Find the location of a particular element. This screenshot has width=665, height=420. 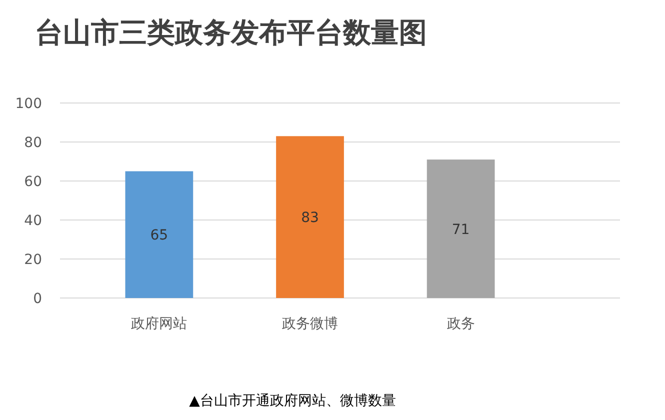

data-label: 83 is located at coordinates (310, 218).